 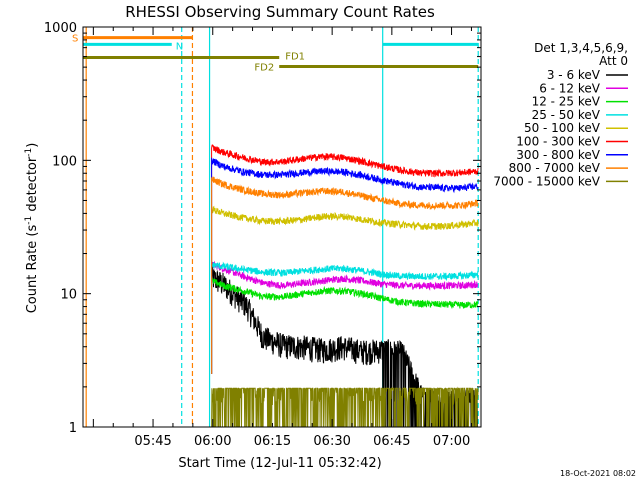 I want to click on legend-label: 800 - 7000 keV, so click(x=555, y=168).